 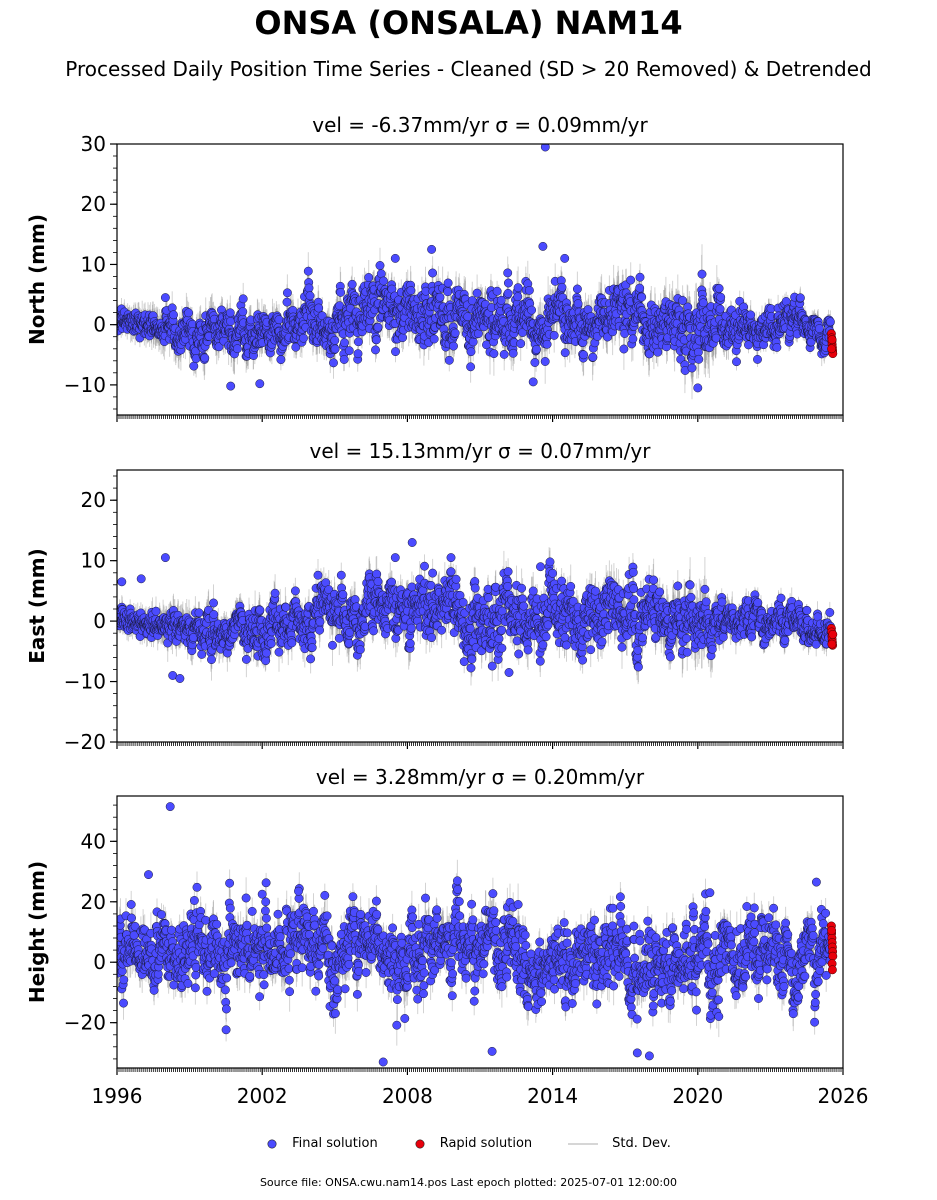 I want to click on rapid-solution-points, so click(x=832, y=344).